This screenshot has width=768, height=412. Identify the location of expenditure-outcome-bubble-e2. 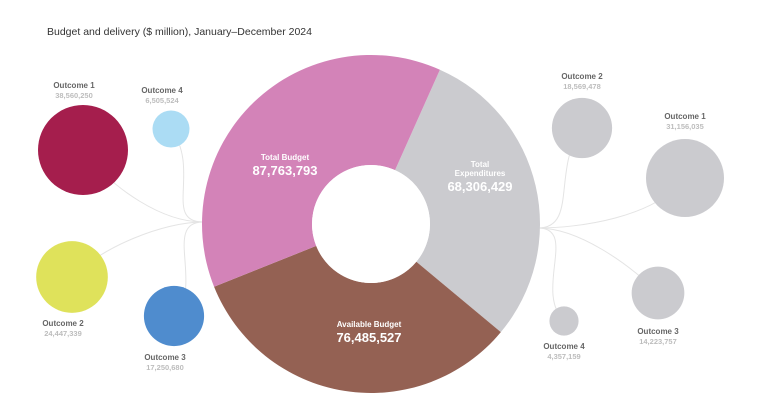
(582, 128).